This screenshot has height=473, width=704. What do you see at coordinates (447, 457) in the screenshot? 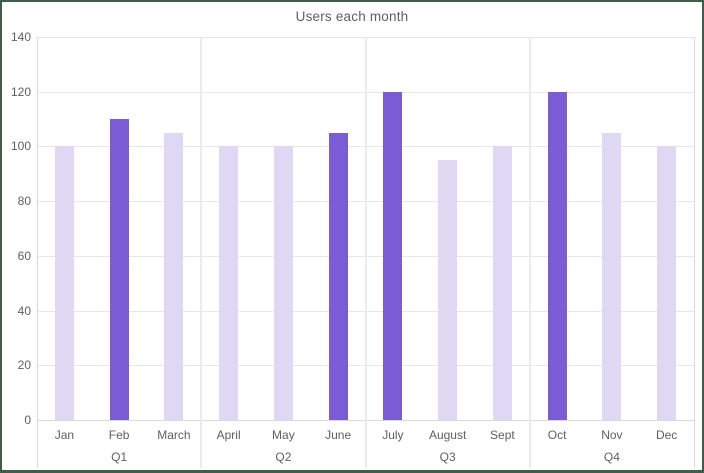
I see `group-label-q3: Q3` at bounding box center [447, 457].